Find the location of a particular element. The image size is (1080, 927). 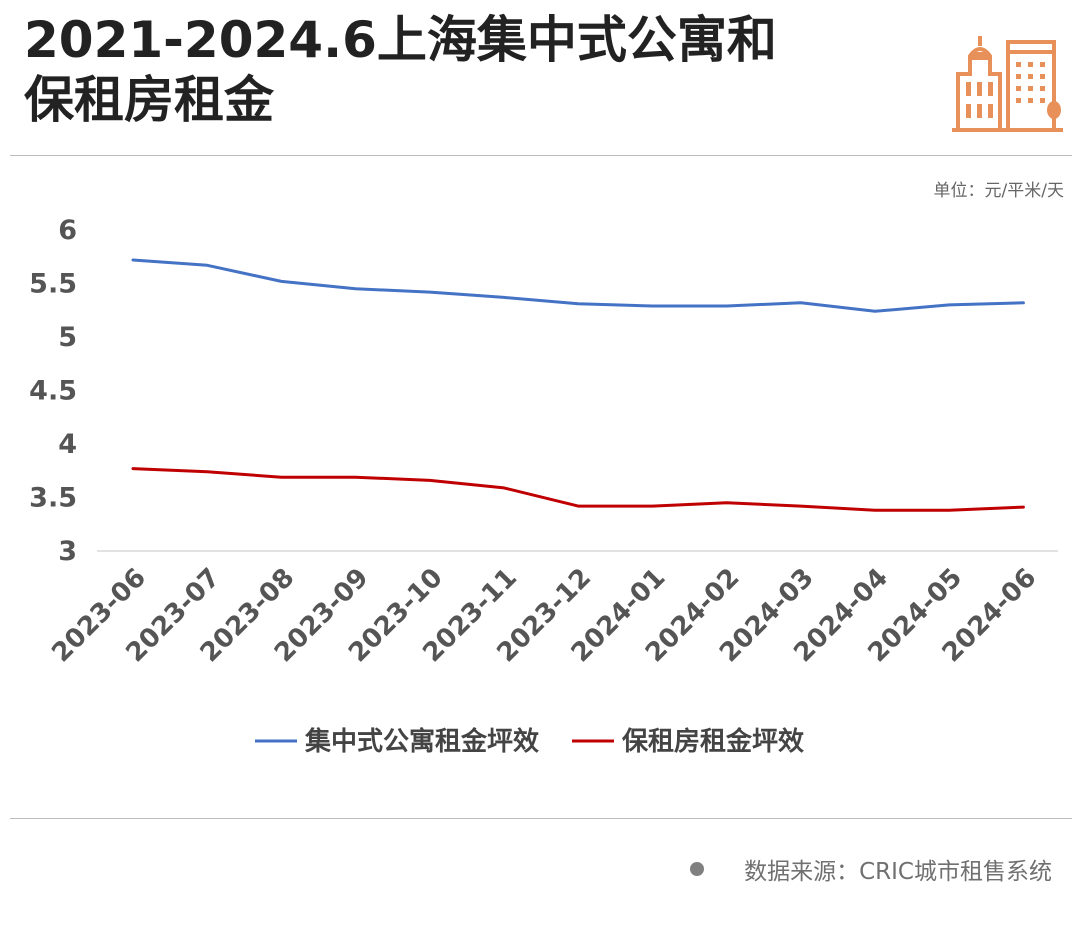

data-source-text: 数据来源：CRIC城市租售系统 is located at coordinates (898, 872).